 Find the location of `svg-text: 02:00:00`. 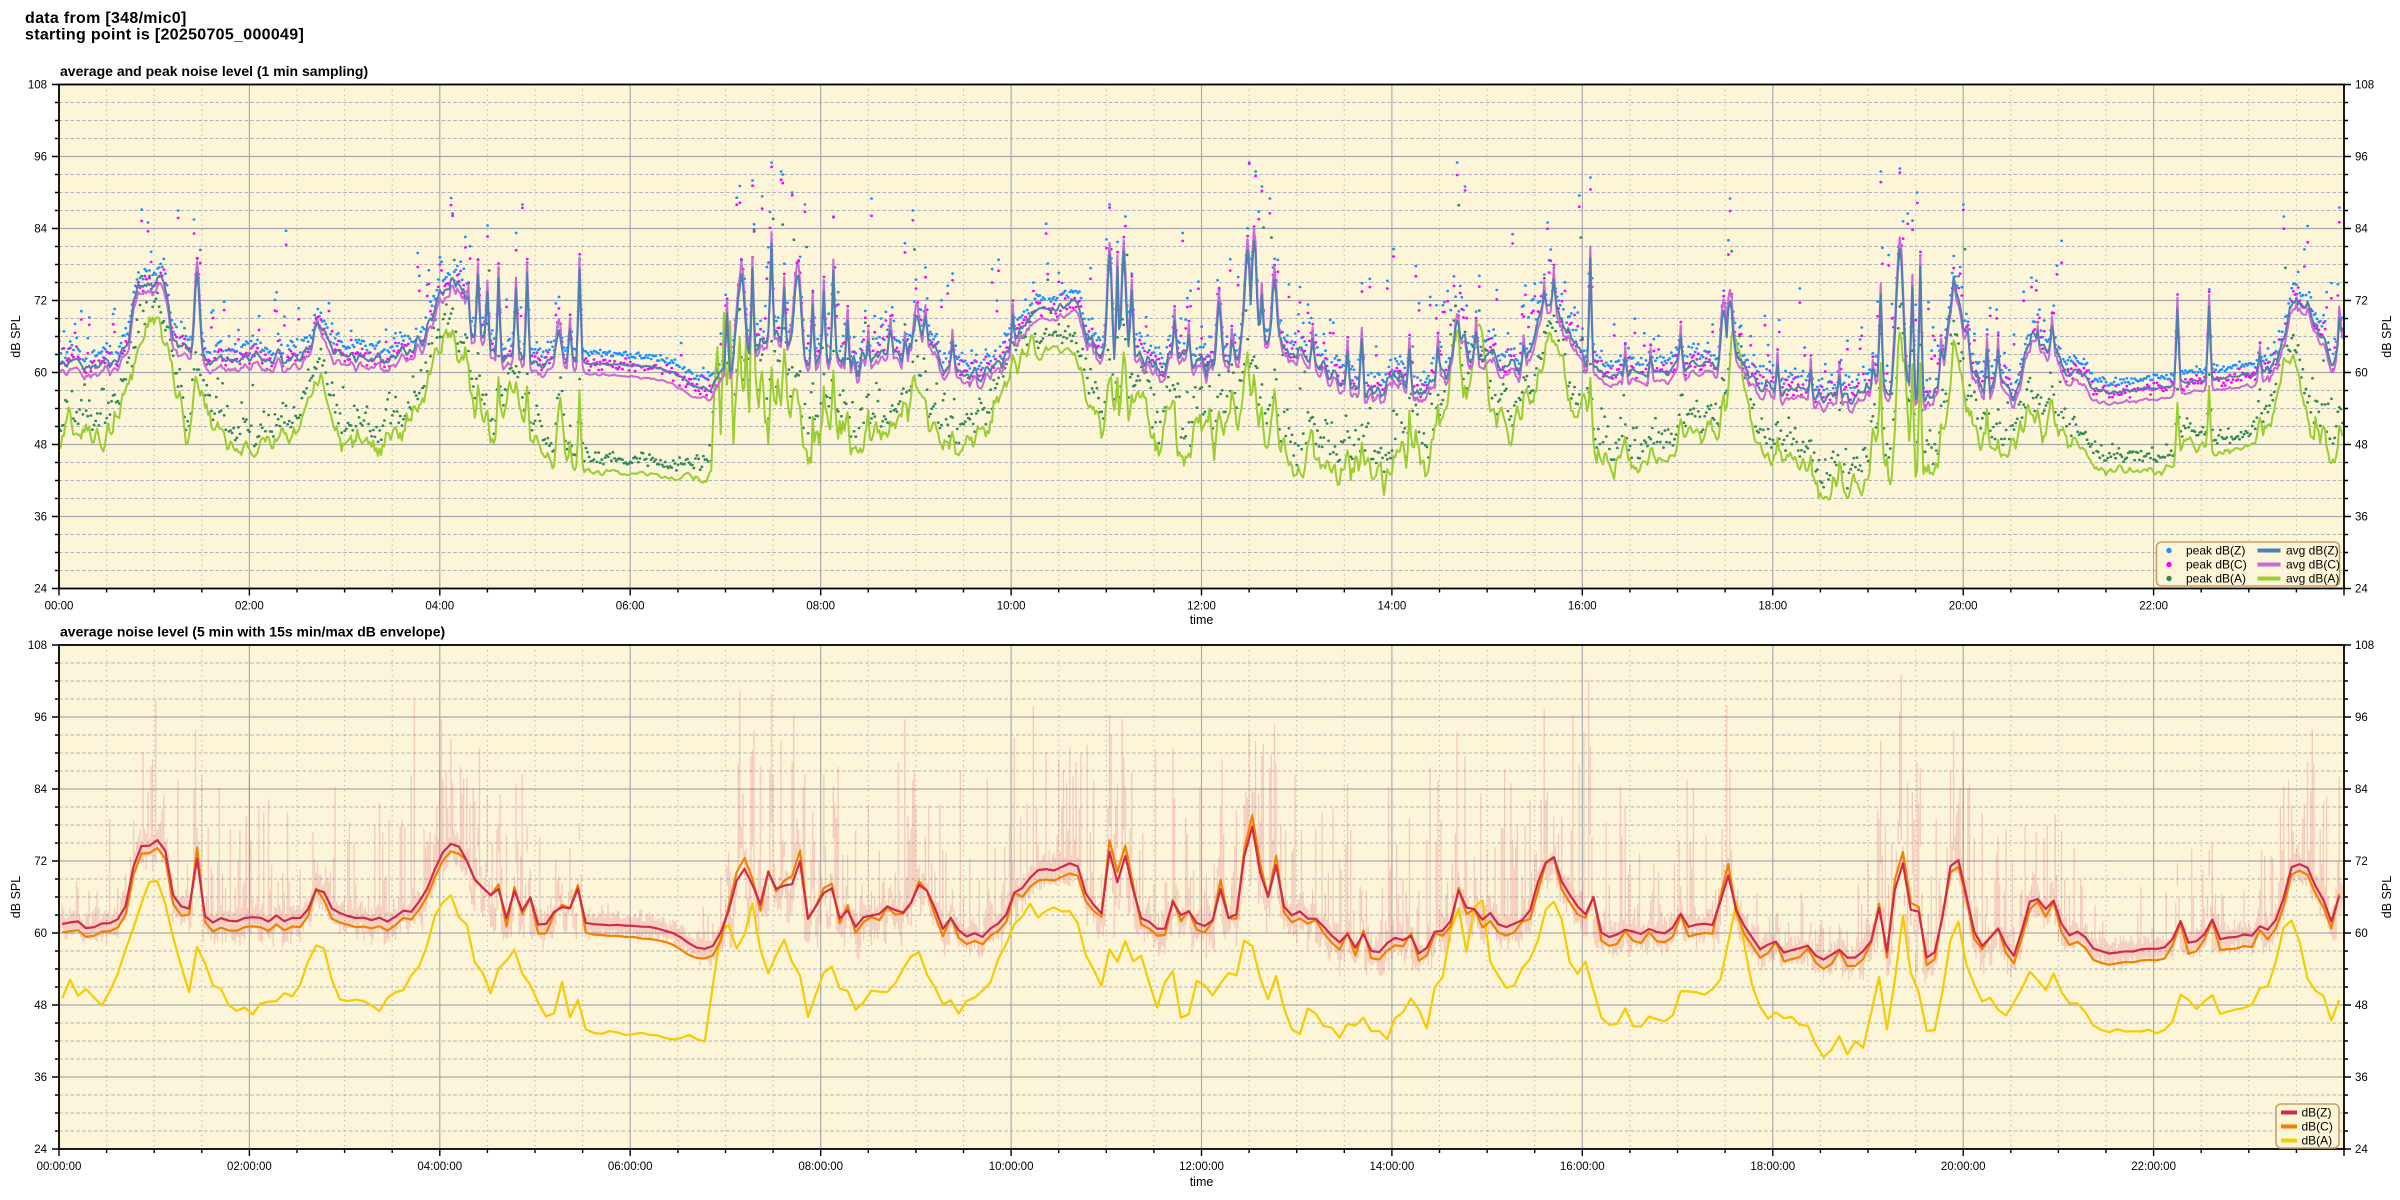

svg-text: 02:00:00 is located at coordinates (249, 1167).